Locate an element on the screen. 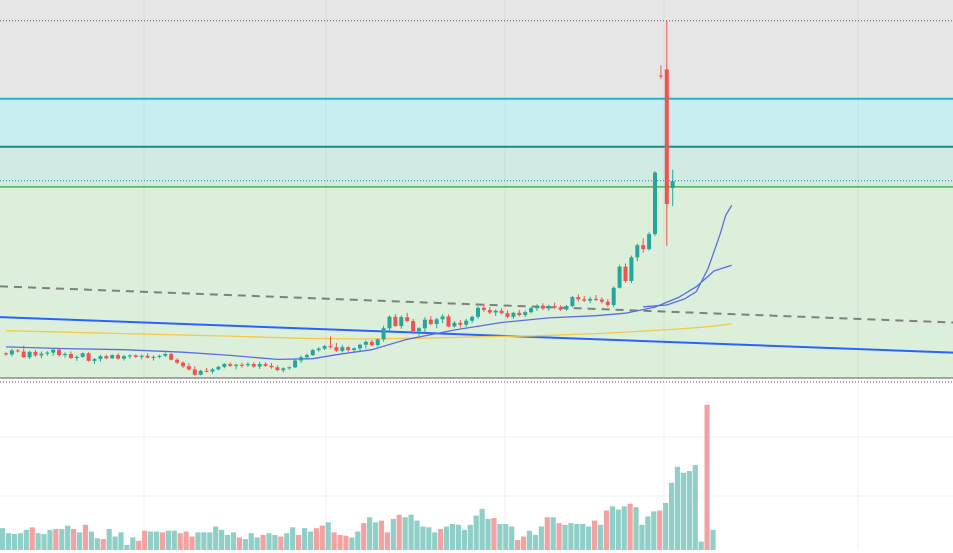  ma-fast-line is located at coordinates (368, 312).